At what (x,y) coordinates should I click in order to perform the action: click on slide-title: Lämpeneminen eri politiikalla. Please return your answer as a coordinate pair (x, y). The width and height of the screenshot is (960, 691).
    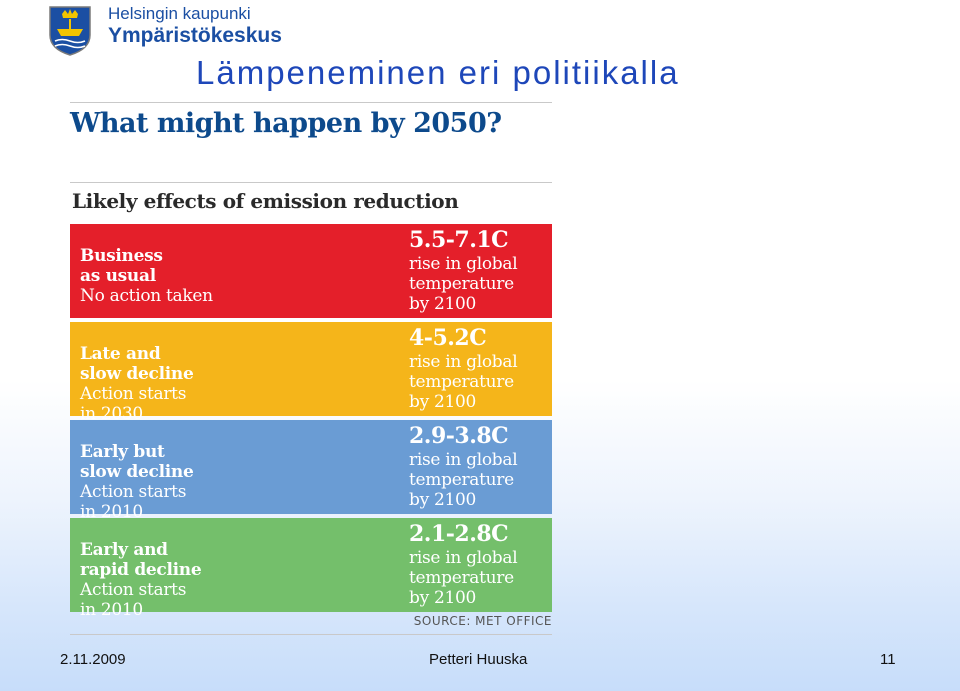
    Looking at the image, I should click on (438, 72).